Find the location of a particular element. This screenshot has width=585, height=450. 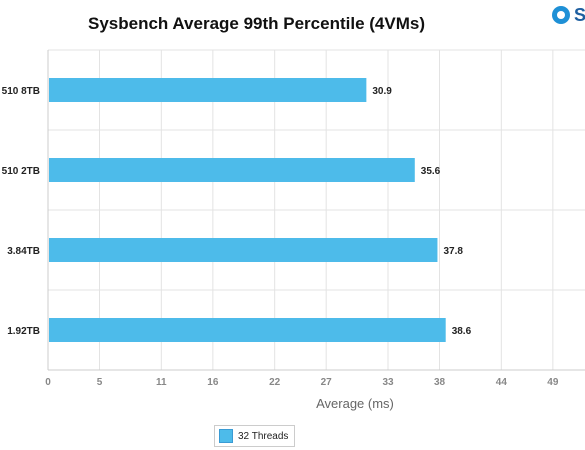

brand-circle-icon is located at coordinates (561, 15).